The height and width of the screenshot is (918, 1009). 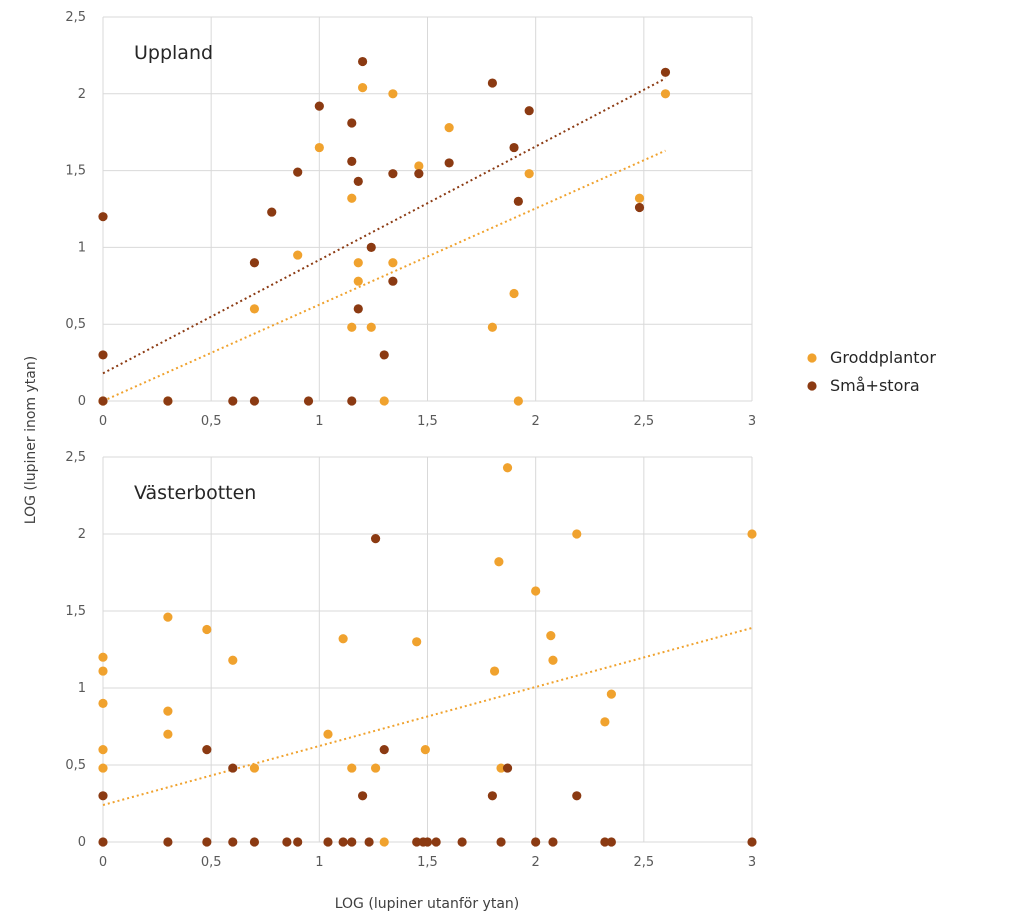 What do you see at coordinates (871, 371) in the screenshot?
I see `legend: Groddplantor Små+stora` at bounding box center [871, 371].